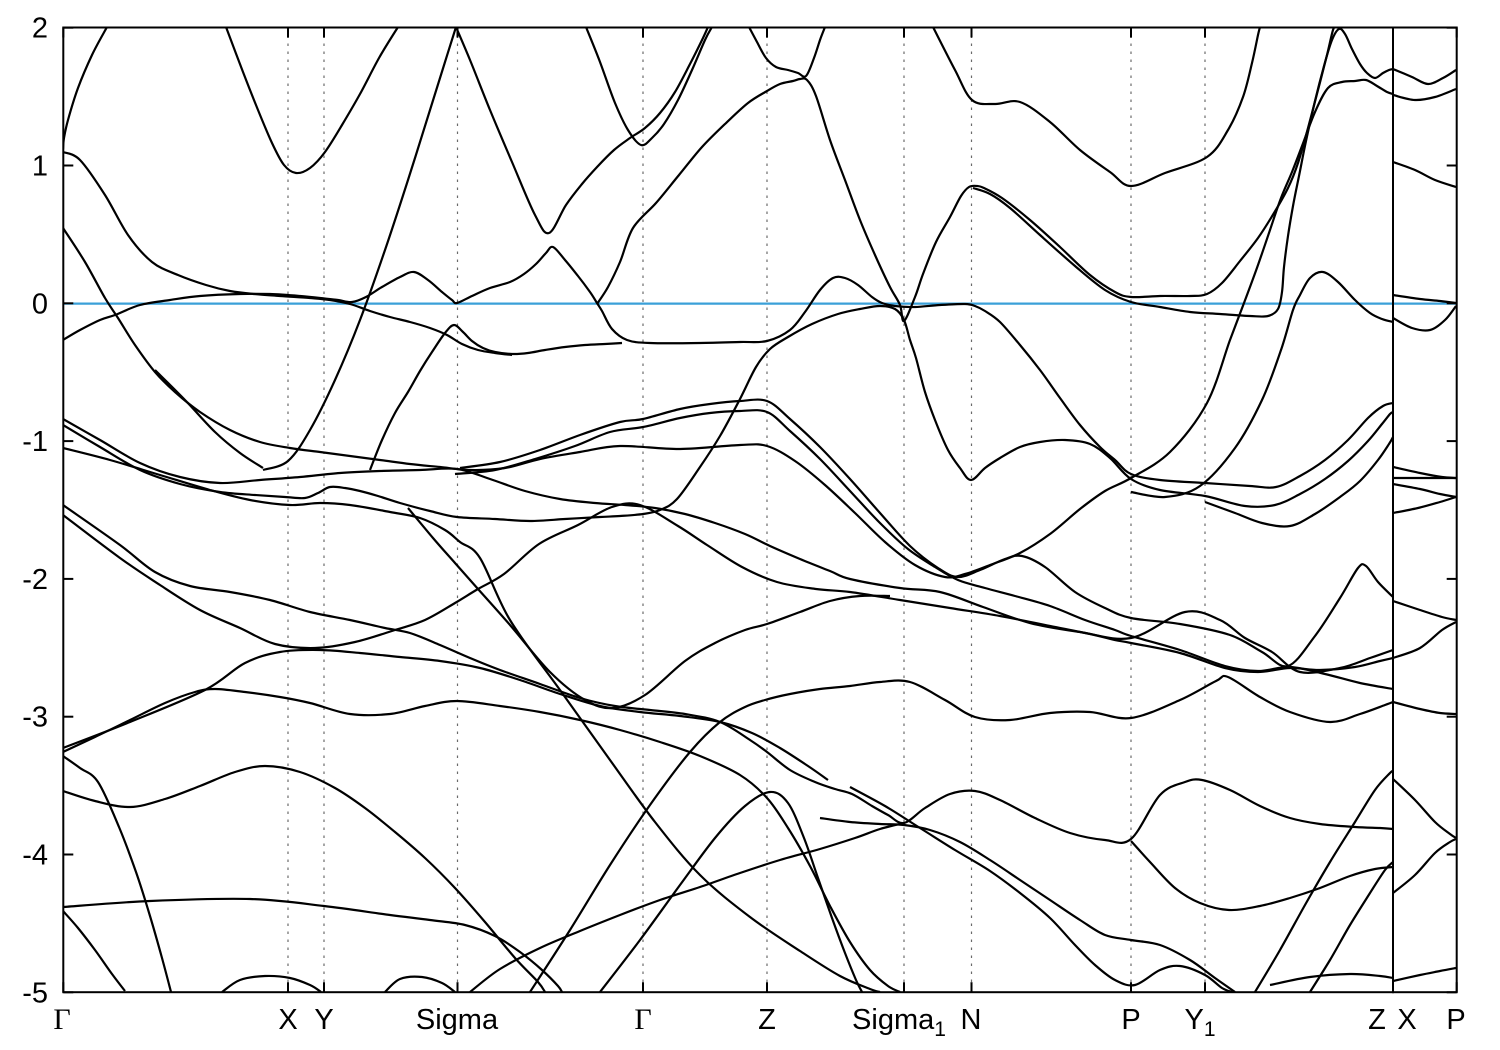  Describe the element at coordinates (35, 442) in the screenshot. I see `svg-text: -1` at that location.